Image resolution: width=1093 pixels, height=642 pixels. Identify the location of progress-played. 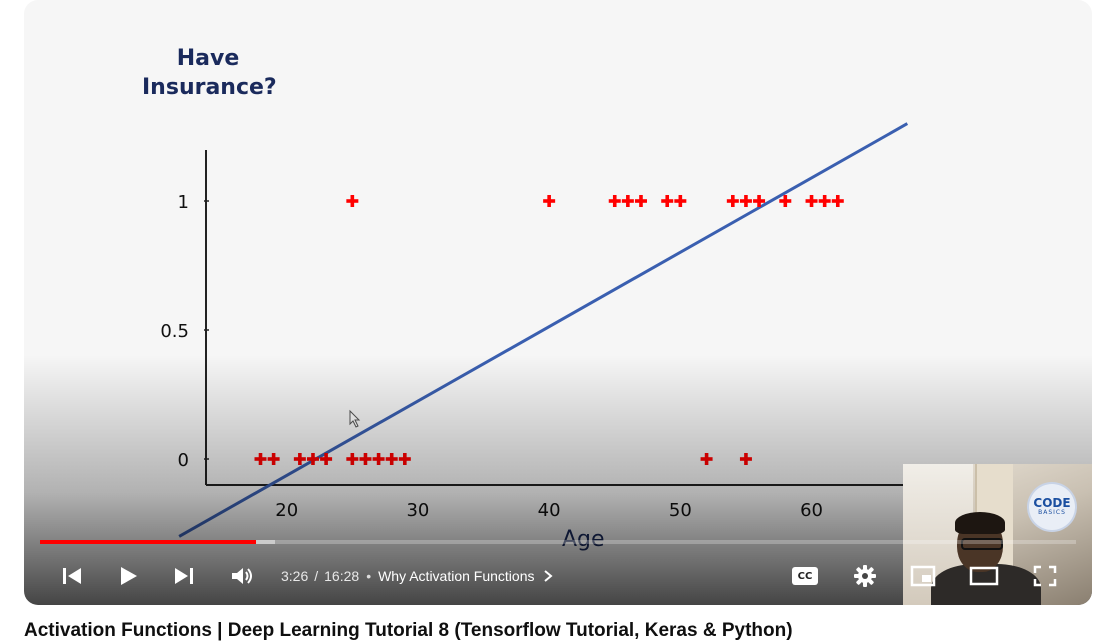
(148, 542).